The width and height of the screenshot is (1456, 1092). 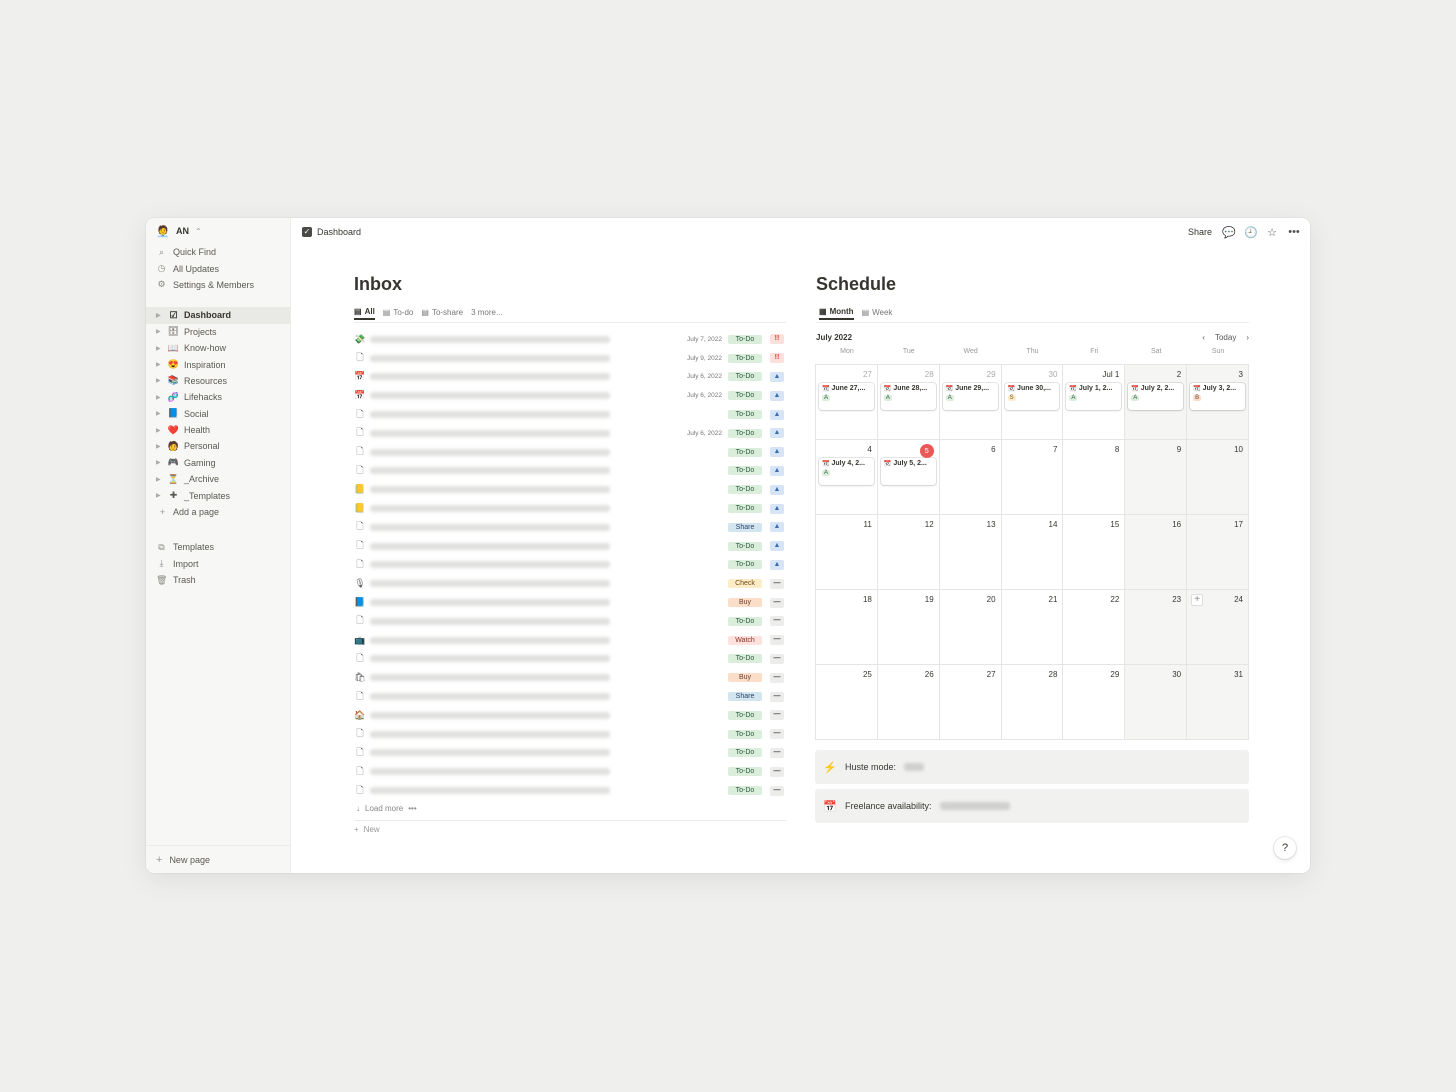 What do you see at coordinates (1203, 337) in the screenshot?
I see `prev-month-icon: ‹` at bounding box center [1203, 337].